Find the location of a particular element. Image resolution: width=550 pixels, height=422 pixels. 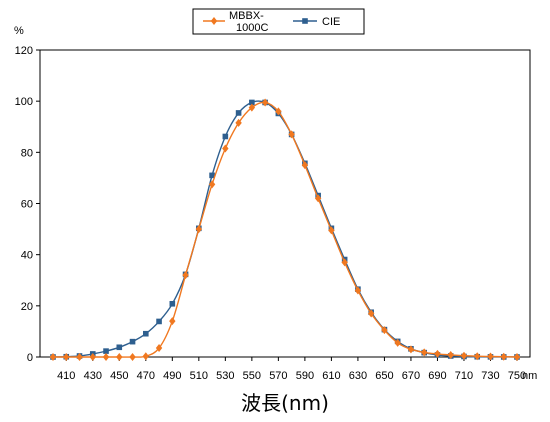

x-tick-label: 650 is located at coordinates (384, 376).